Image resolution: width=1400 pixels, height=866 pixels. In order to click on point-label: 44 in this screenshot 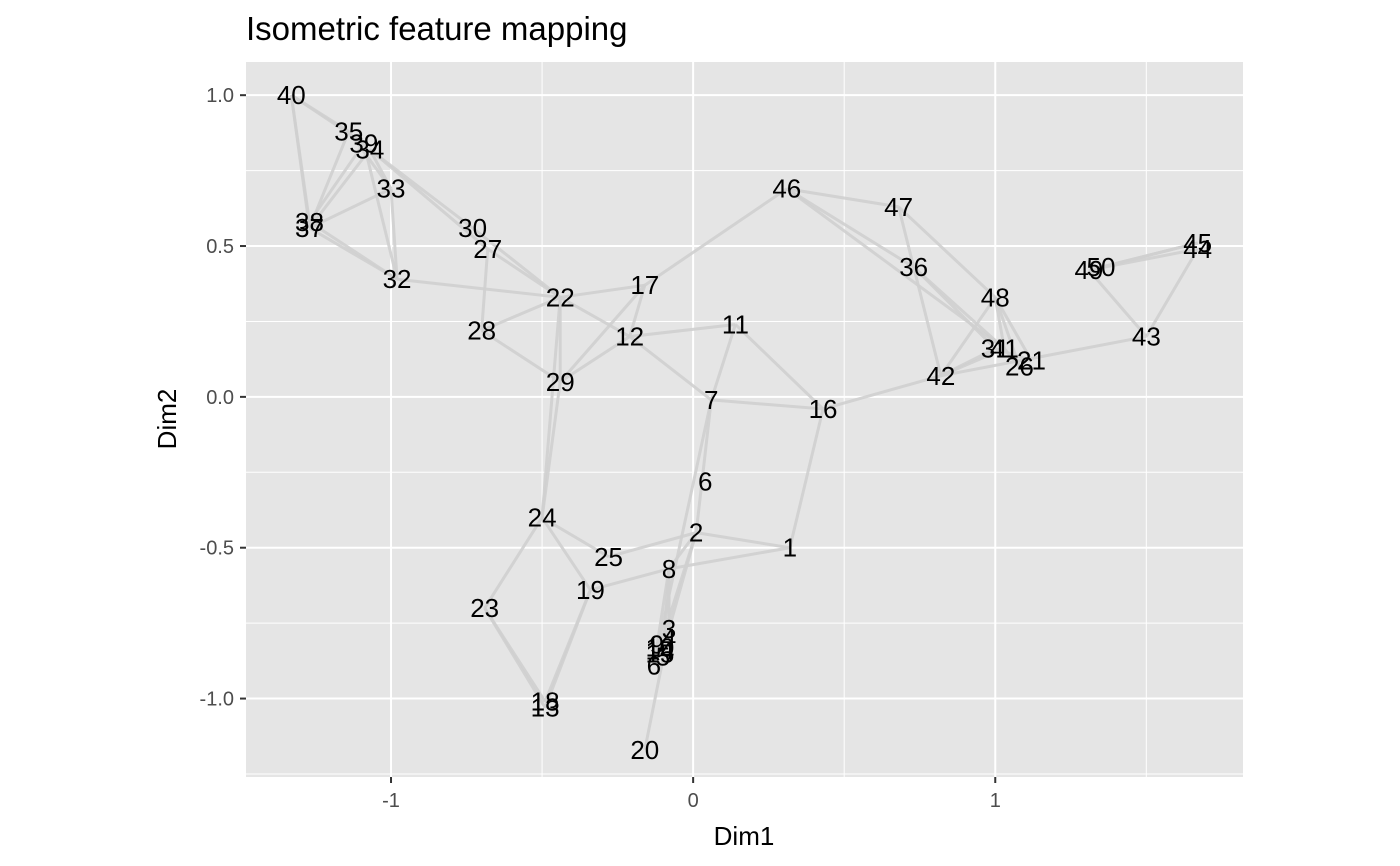, I will do `click(1197, 249)`.